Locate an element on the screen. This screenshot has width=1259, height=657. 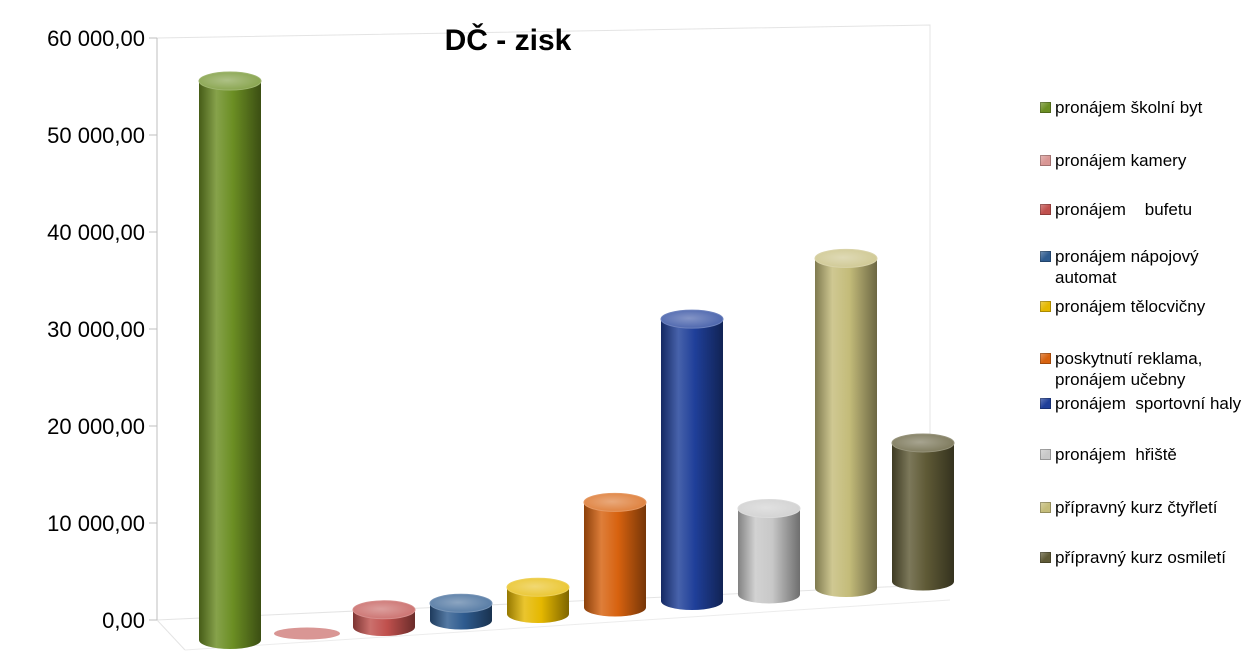
legend-item: pronájem sportovní haly is located at coordinates (1149, 403).